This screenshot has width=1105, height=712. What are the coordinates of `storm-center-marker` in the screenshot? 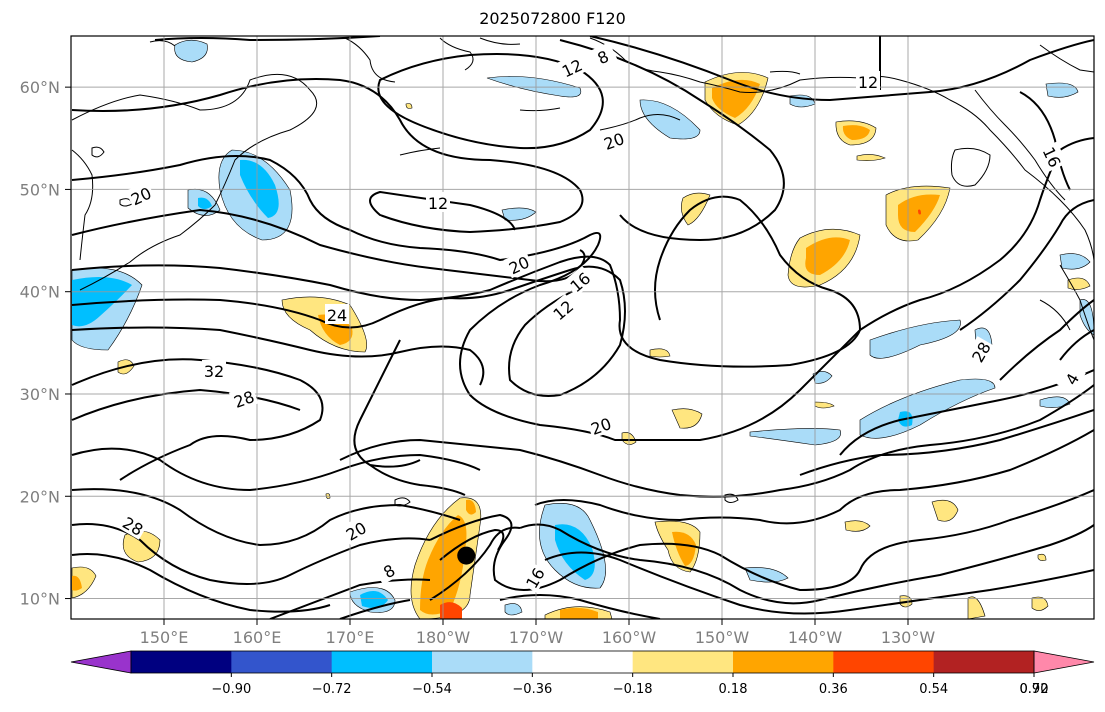 It's located at (466, 555).